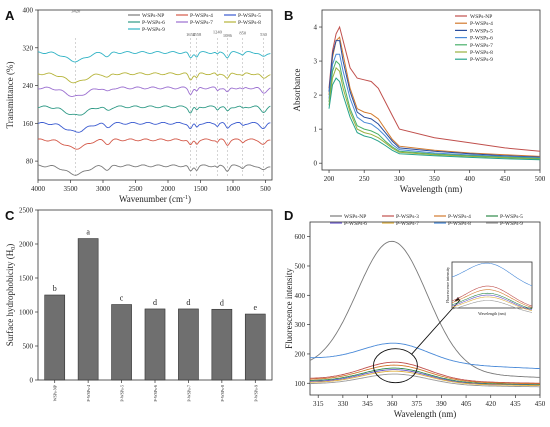  I want to click on x-tick-label-c: P-WSPs-5, so click(122, 393).